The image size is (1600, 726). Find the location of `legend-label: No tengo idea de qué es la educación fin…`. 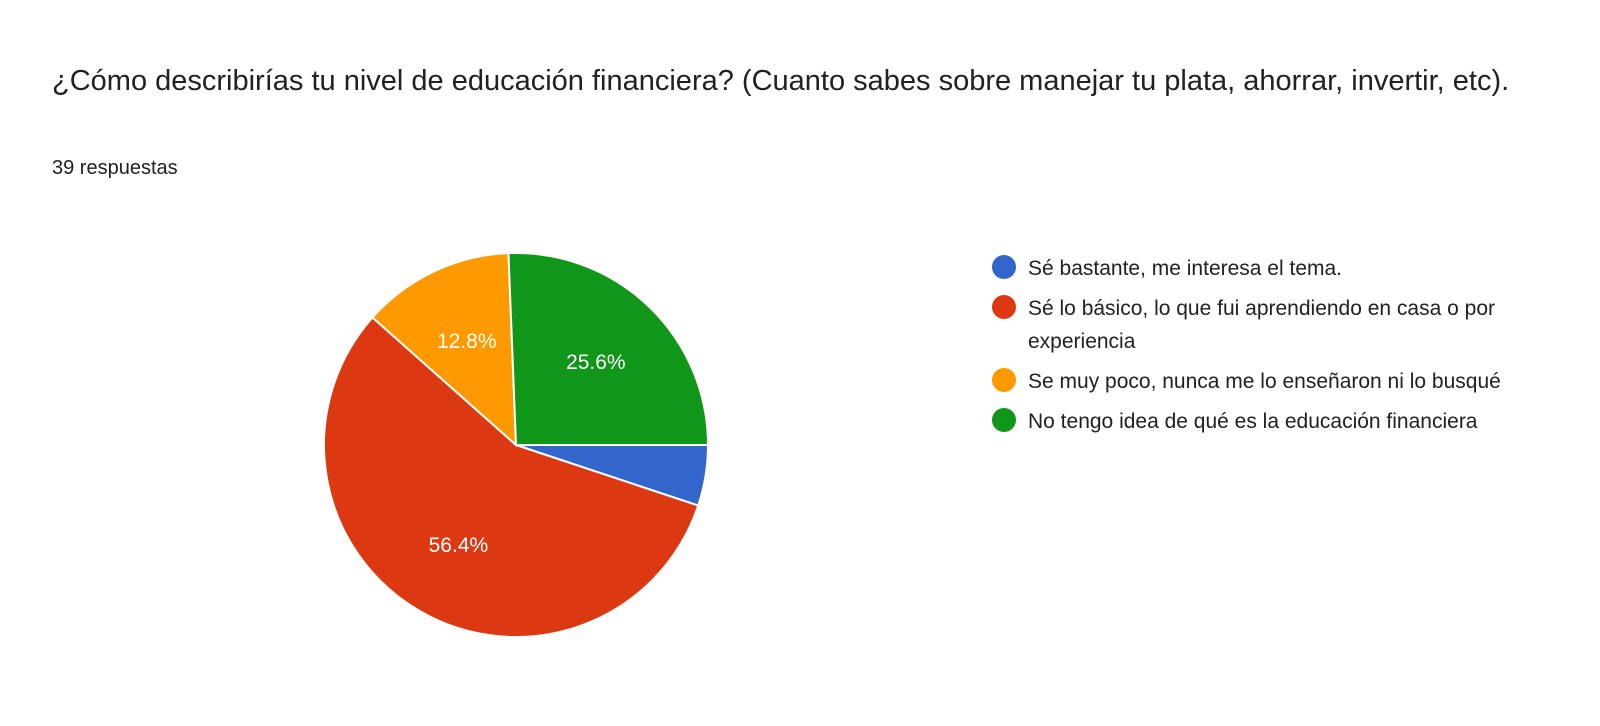

legend-label: No tengo idea de qué es la educación fin… is located at coordinates (1253, 421).